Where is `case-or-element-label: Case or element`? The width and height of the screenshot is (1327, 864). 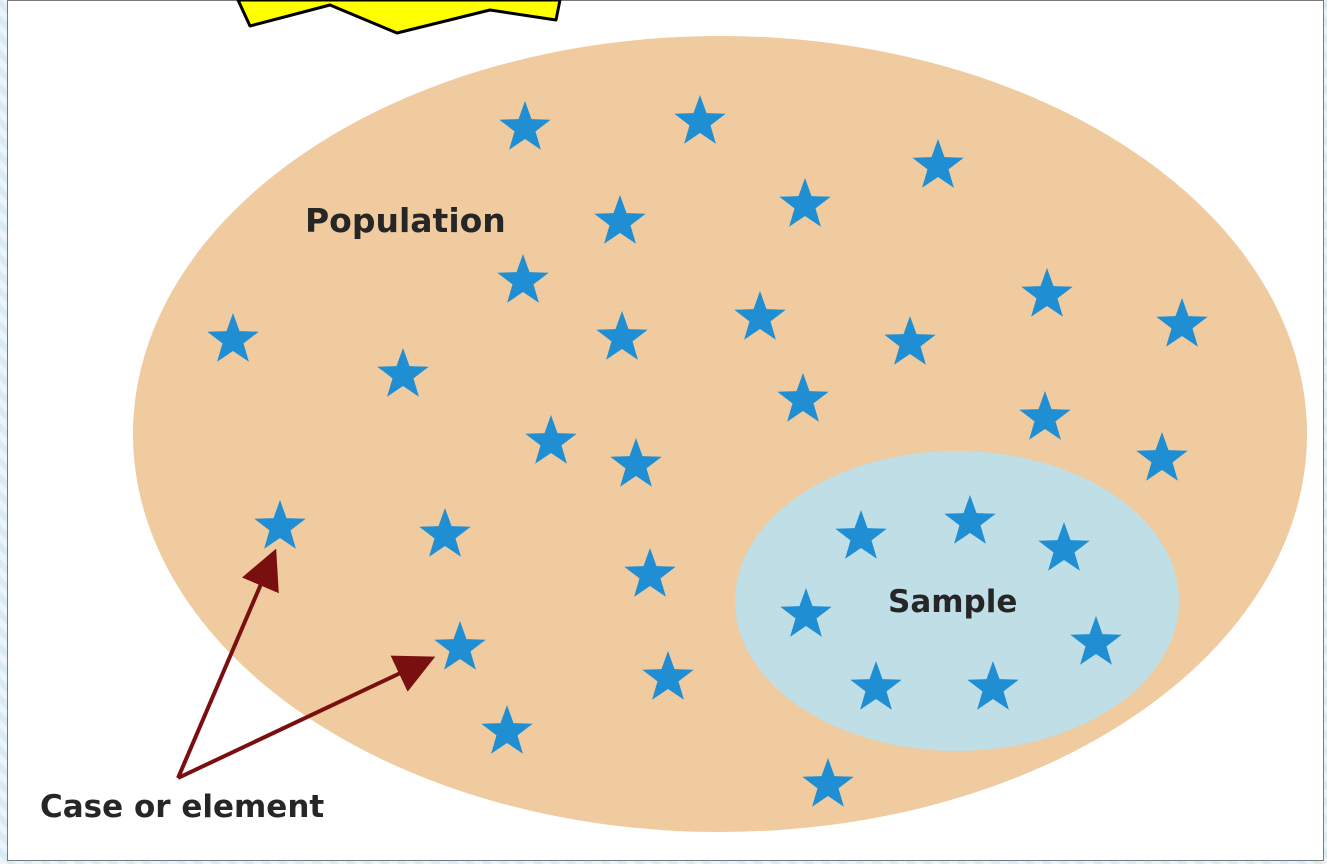
case-or-element-label: Case or element is located at coordinates (182, 807).